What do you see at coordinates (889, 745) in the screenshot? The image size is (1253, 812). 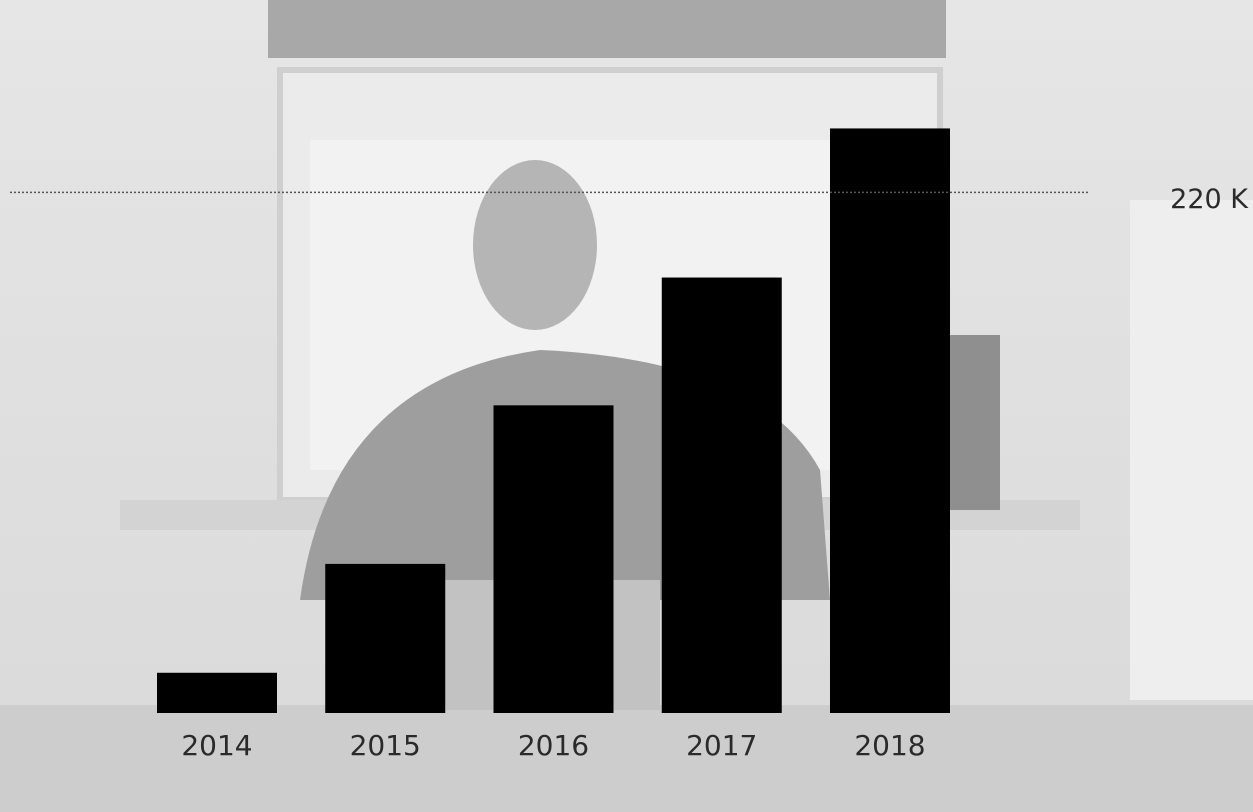 I see `x-tick-label: 2018` at bounding box center [889, 745].